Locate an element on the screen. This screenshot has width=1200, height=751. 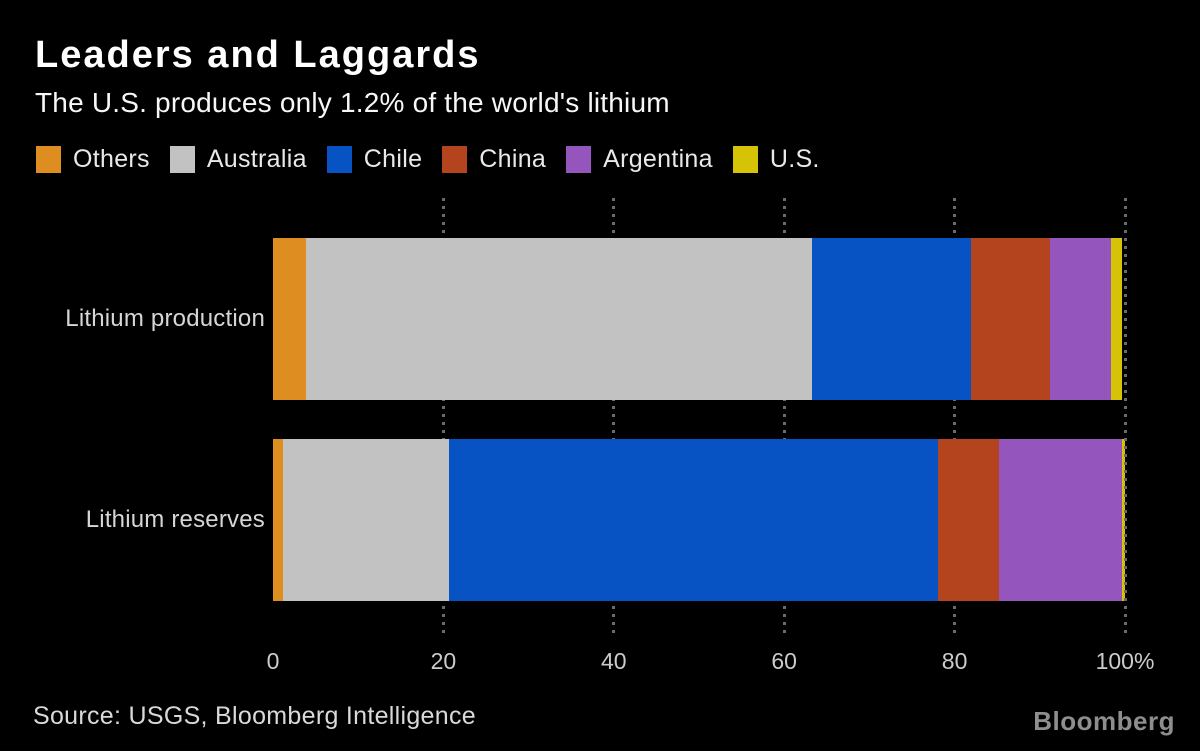
legend-item-australia: Australia is located at coordinates (238, 159).